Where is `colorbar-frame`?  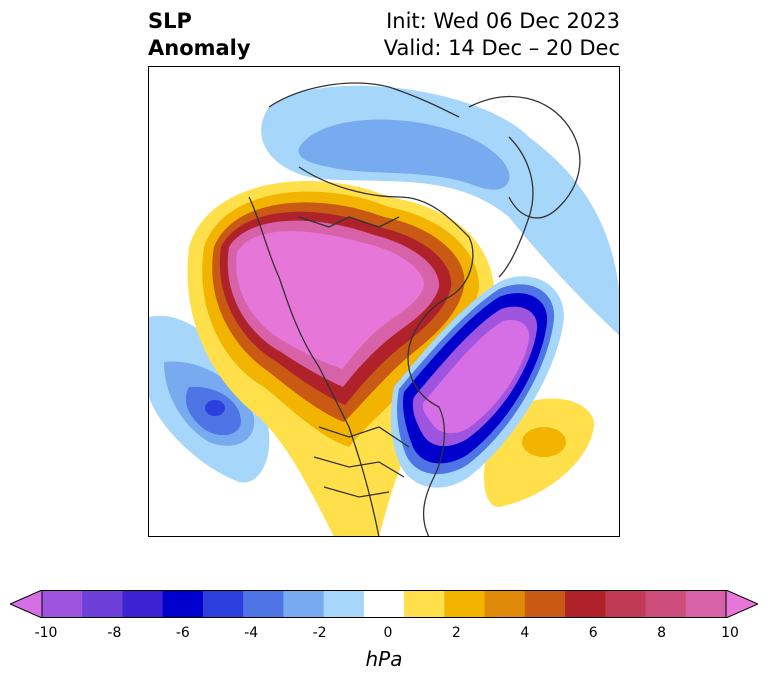 colorbar-frame is located at coordinates (384, 604).